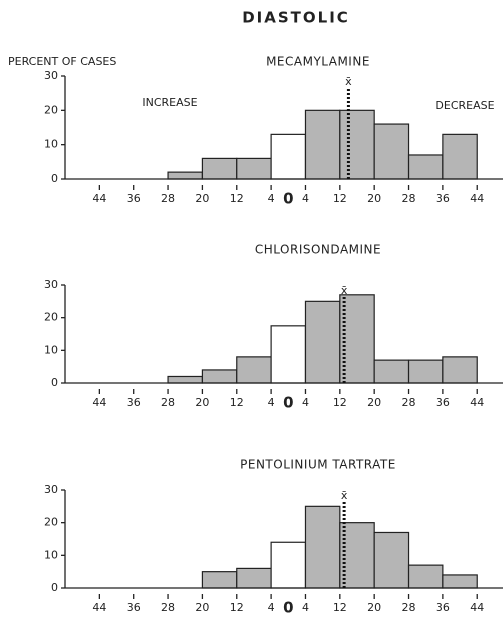  Describe the element at coordinates (318, 62) in the screenshot. I see `chart-title: MECAMYLAMINE` at that location.